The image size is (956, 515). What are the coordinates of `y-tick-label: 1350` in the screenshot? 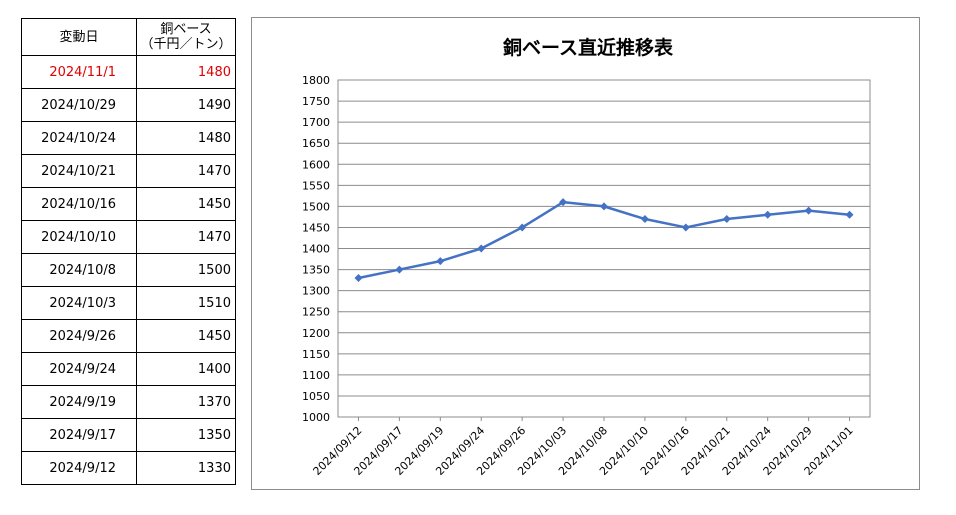 It's located at (316, 270).